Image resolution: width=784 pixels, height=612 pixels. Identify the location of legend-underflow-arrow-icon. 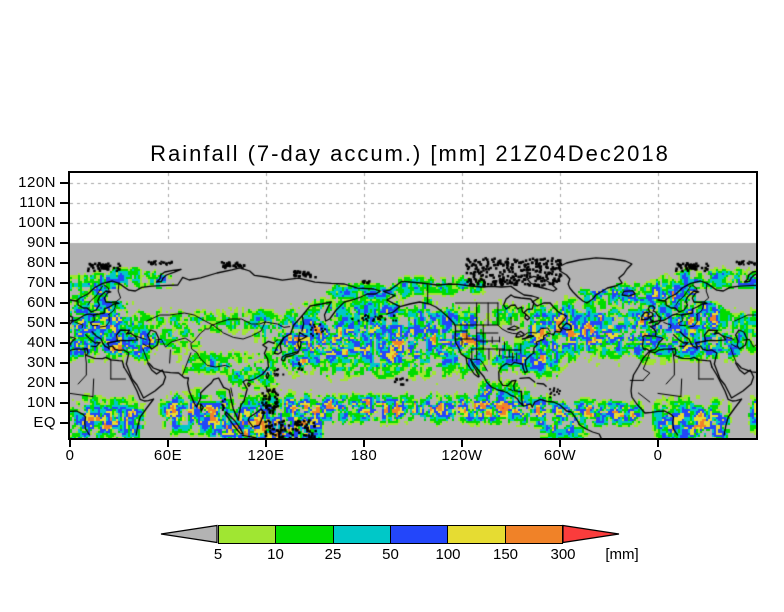
(189, 534).